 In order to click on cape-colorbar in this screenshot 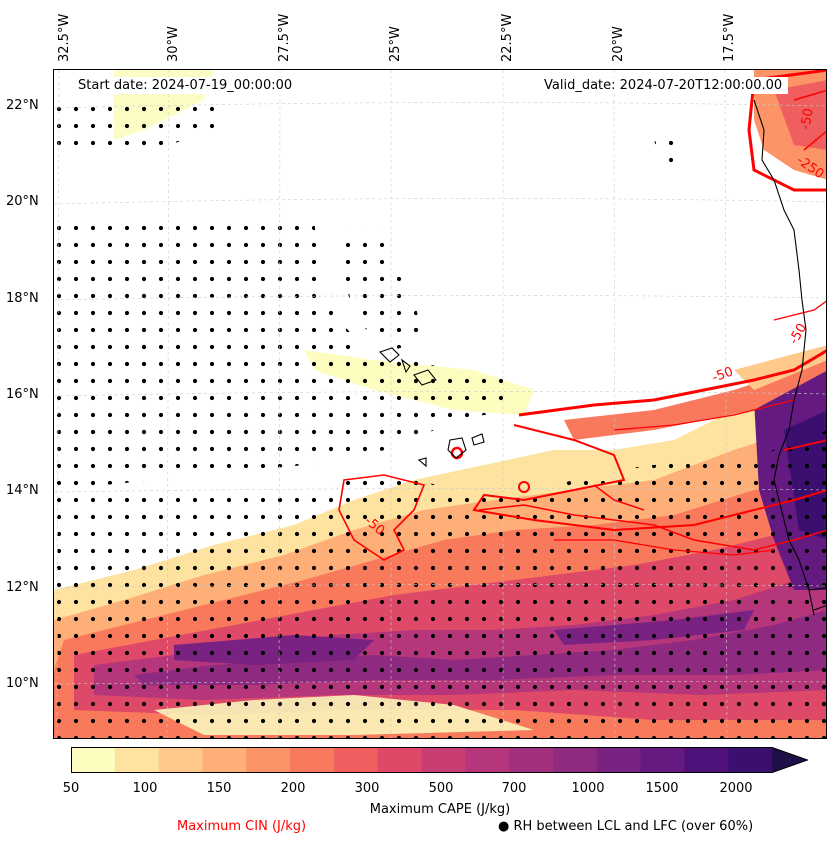, I will do `click(439, 760)`.